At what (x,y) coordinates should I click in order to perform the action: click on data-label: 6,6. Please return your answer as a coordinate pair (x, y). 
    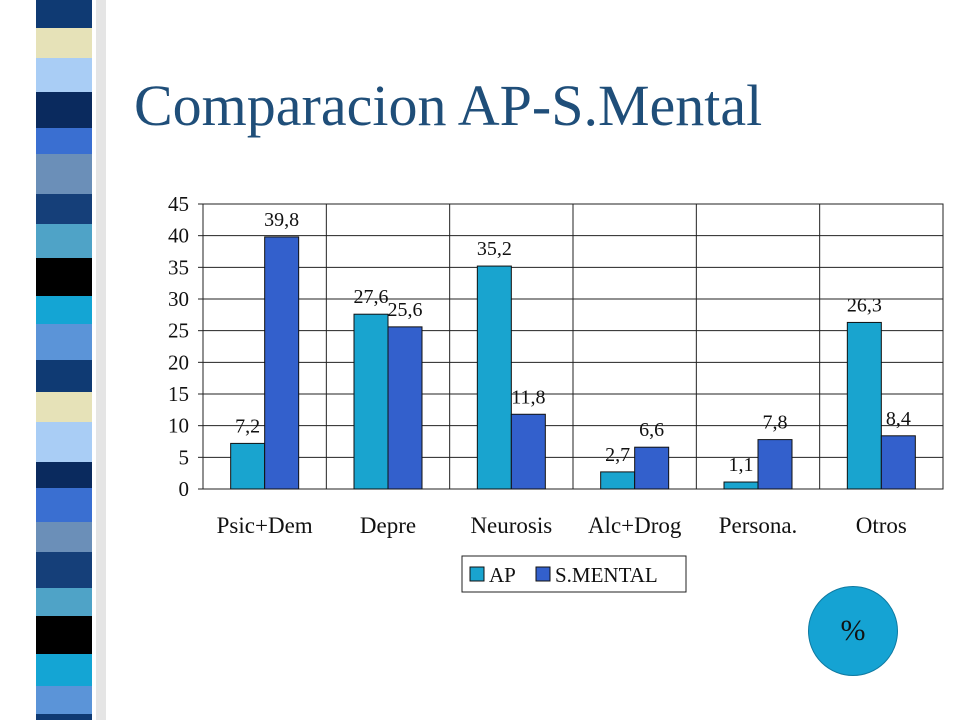
    Looking at the image, I should click on (651, 430).